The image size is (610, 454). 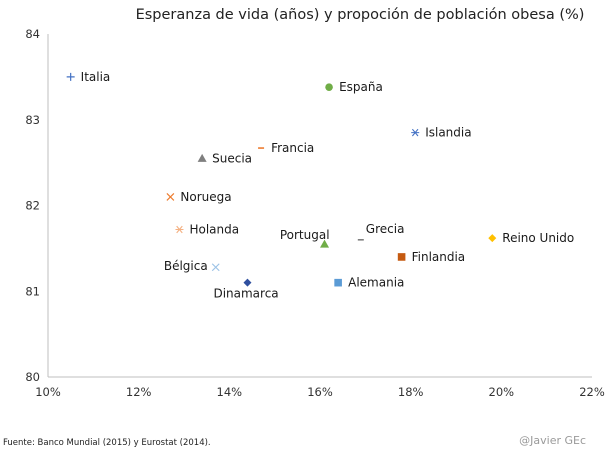 I want to click on point-islandia-label: Islandia, so click(x=448, y=133).